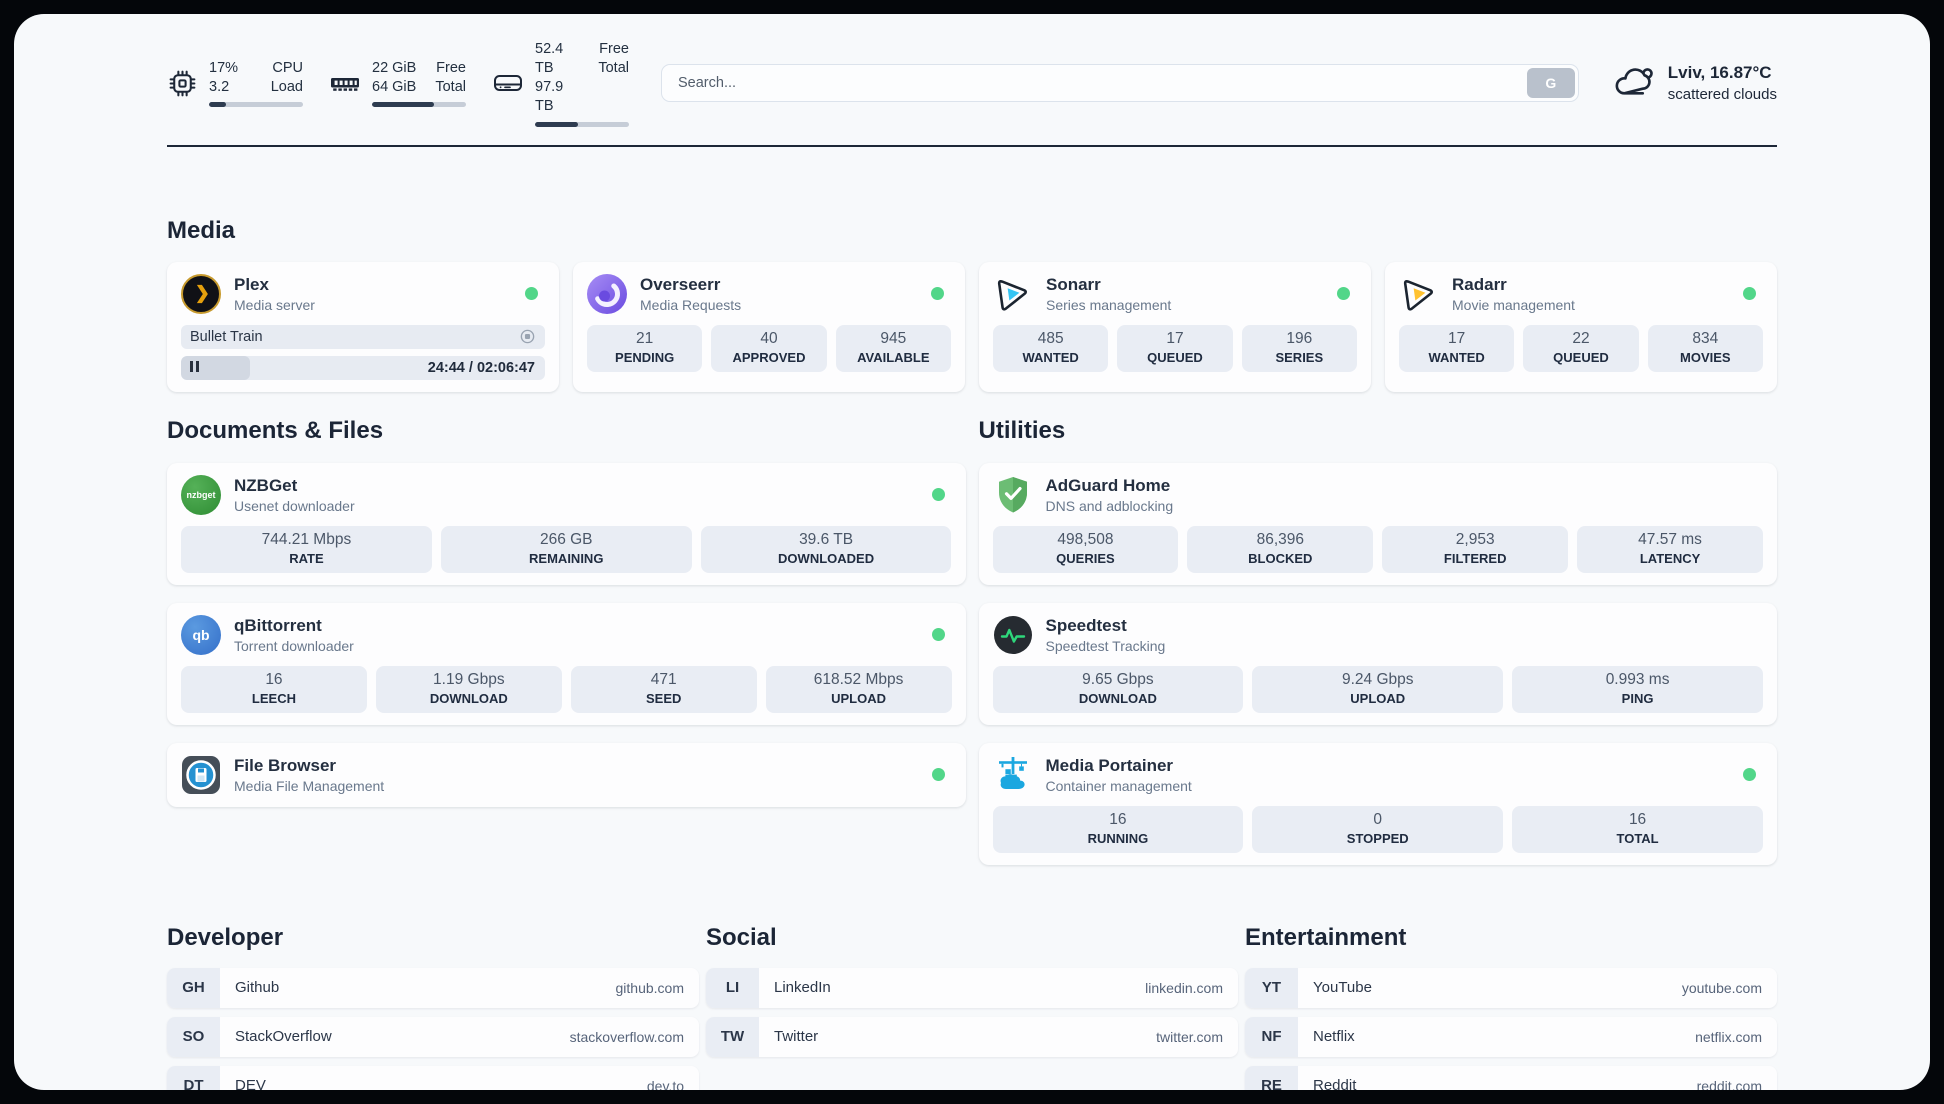 Image resolution: width=1944 pixels, height=1104 pixels. Describe the element at coordinates (1378, 495) in the screenshot. I see `app-link-adguard: AdGuard Home DNS and adblocking` at that location.